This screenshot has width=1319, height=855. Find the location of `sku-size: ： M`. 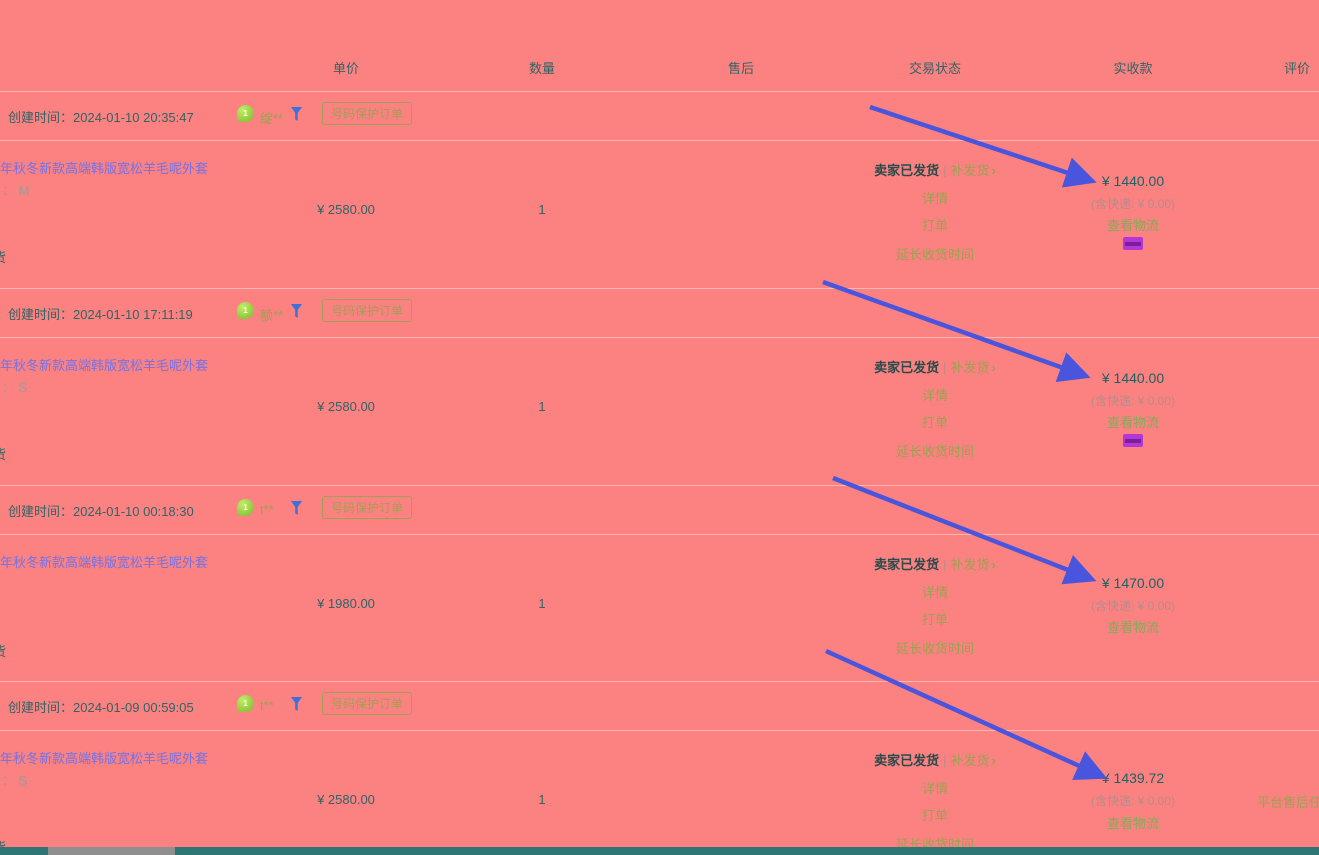

sku-size: ： M is located at coordinates (16, 190).